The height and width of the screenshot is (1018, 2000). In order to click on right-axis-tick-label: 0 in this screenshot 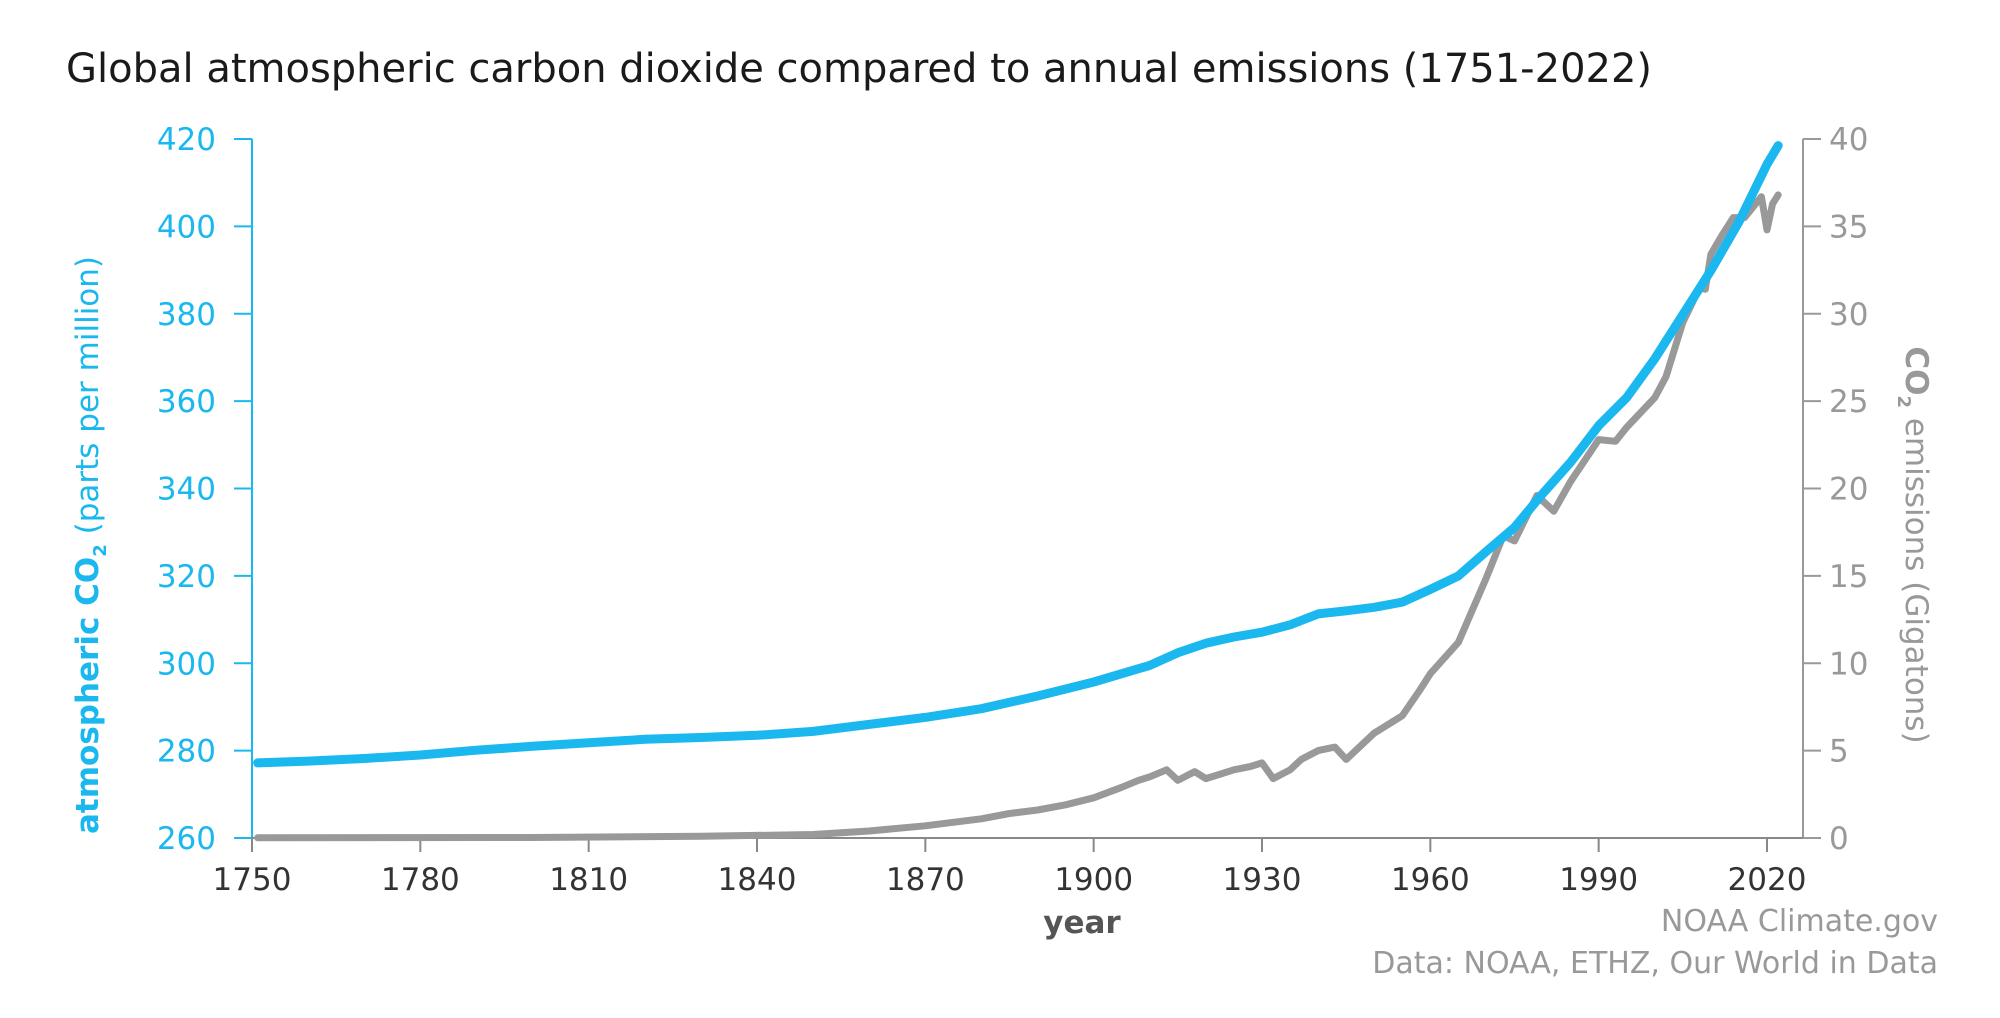, I will do `click(1839, 839)`.